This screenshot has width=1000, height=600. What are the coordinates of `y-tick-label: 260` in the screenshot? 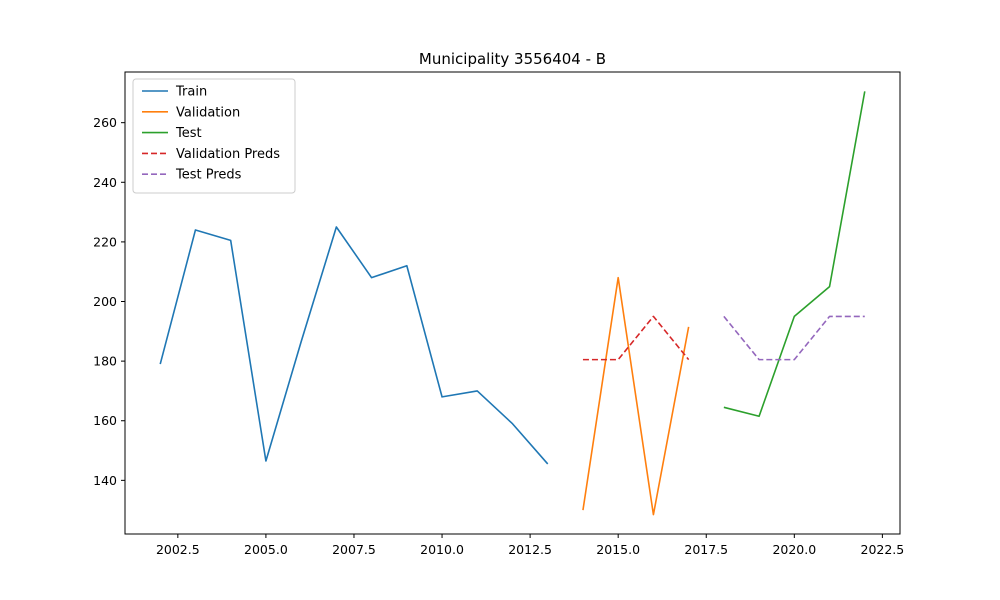 It's located at (105, 122).